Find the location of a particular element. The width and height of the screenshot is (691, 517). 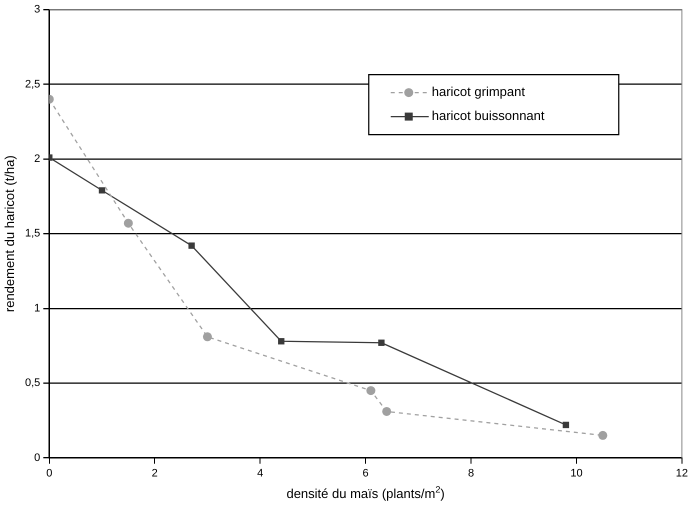

y-tick-label: 0 is located at coordinates (37, 458).